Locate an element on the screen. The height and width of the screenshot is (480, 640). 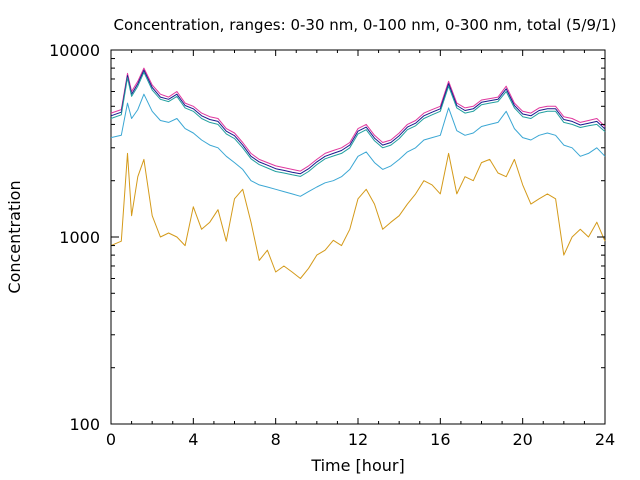
x-tick-label: 12 is located at coordinates (358, 439).